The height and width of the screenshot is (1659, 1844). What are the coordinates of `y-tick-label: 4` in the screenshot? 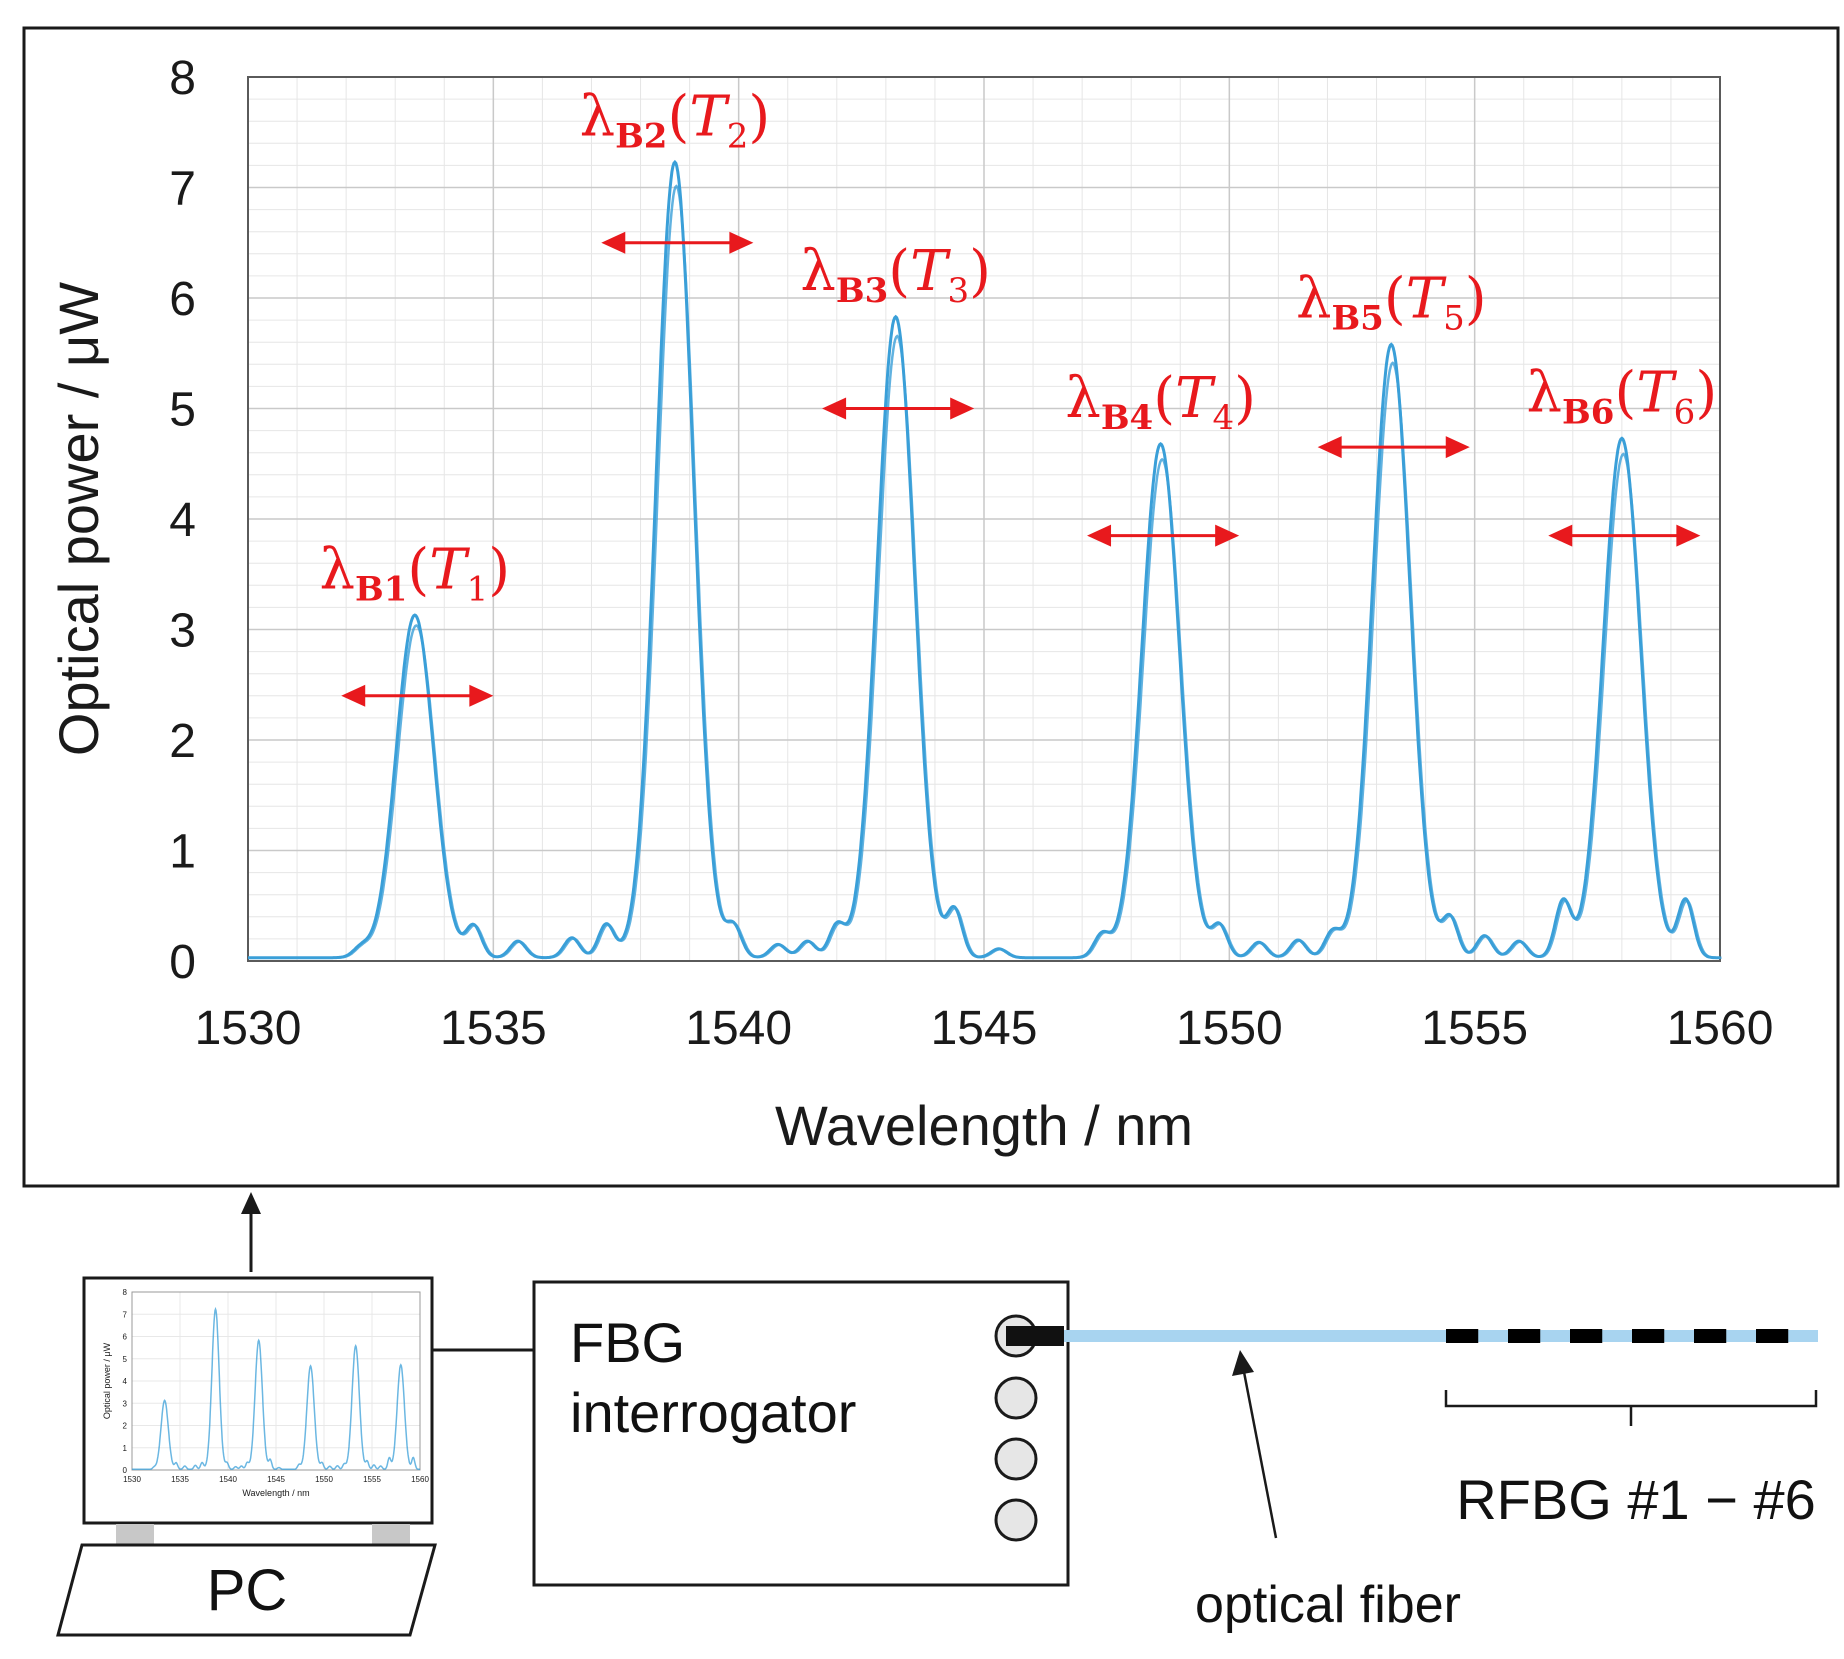 It's located at (182, 520).